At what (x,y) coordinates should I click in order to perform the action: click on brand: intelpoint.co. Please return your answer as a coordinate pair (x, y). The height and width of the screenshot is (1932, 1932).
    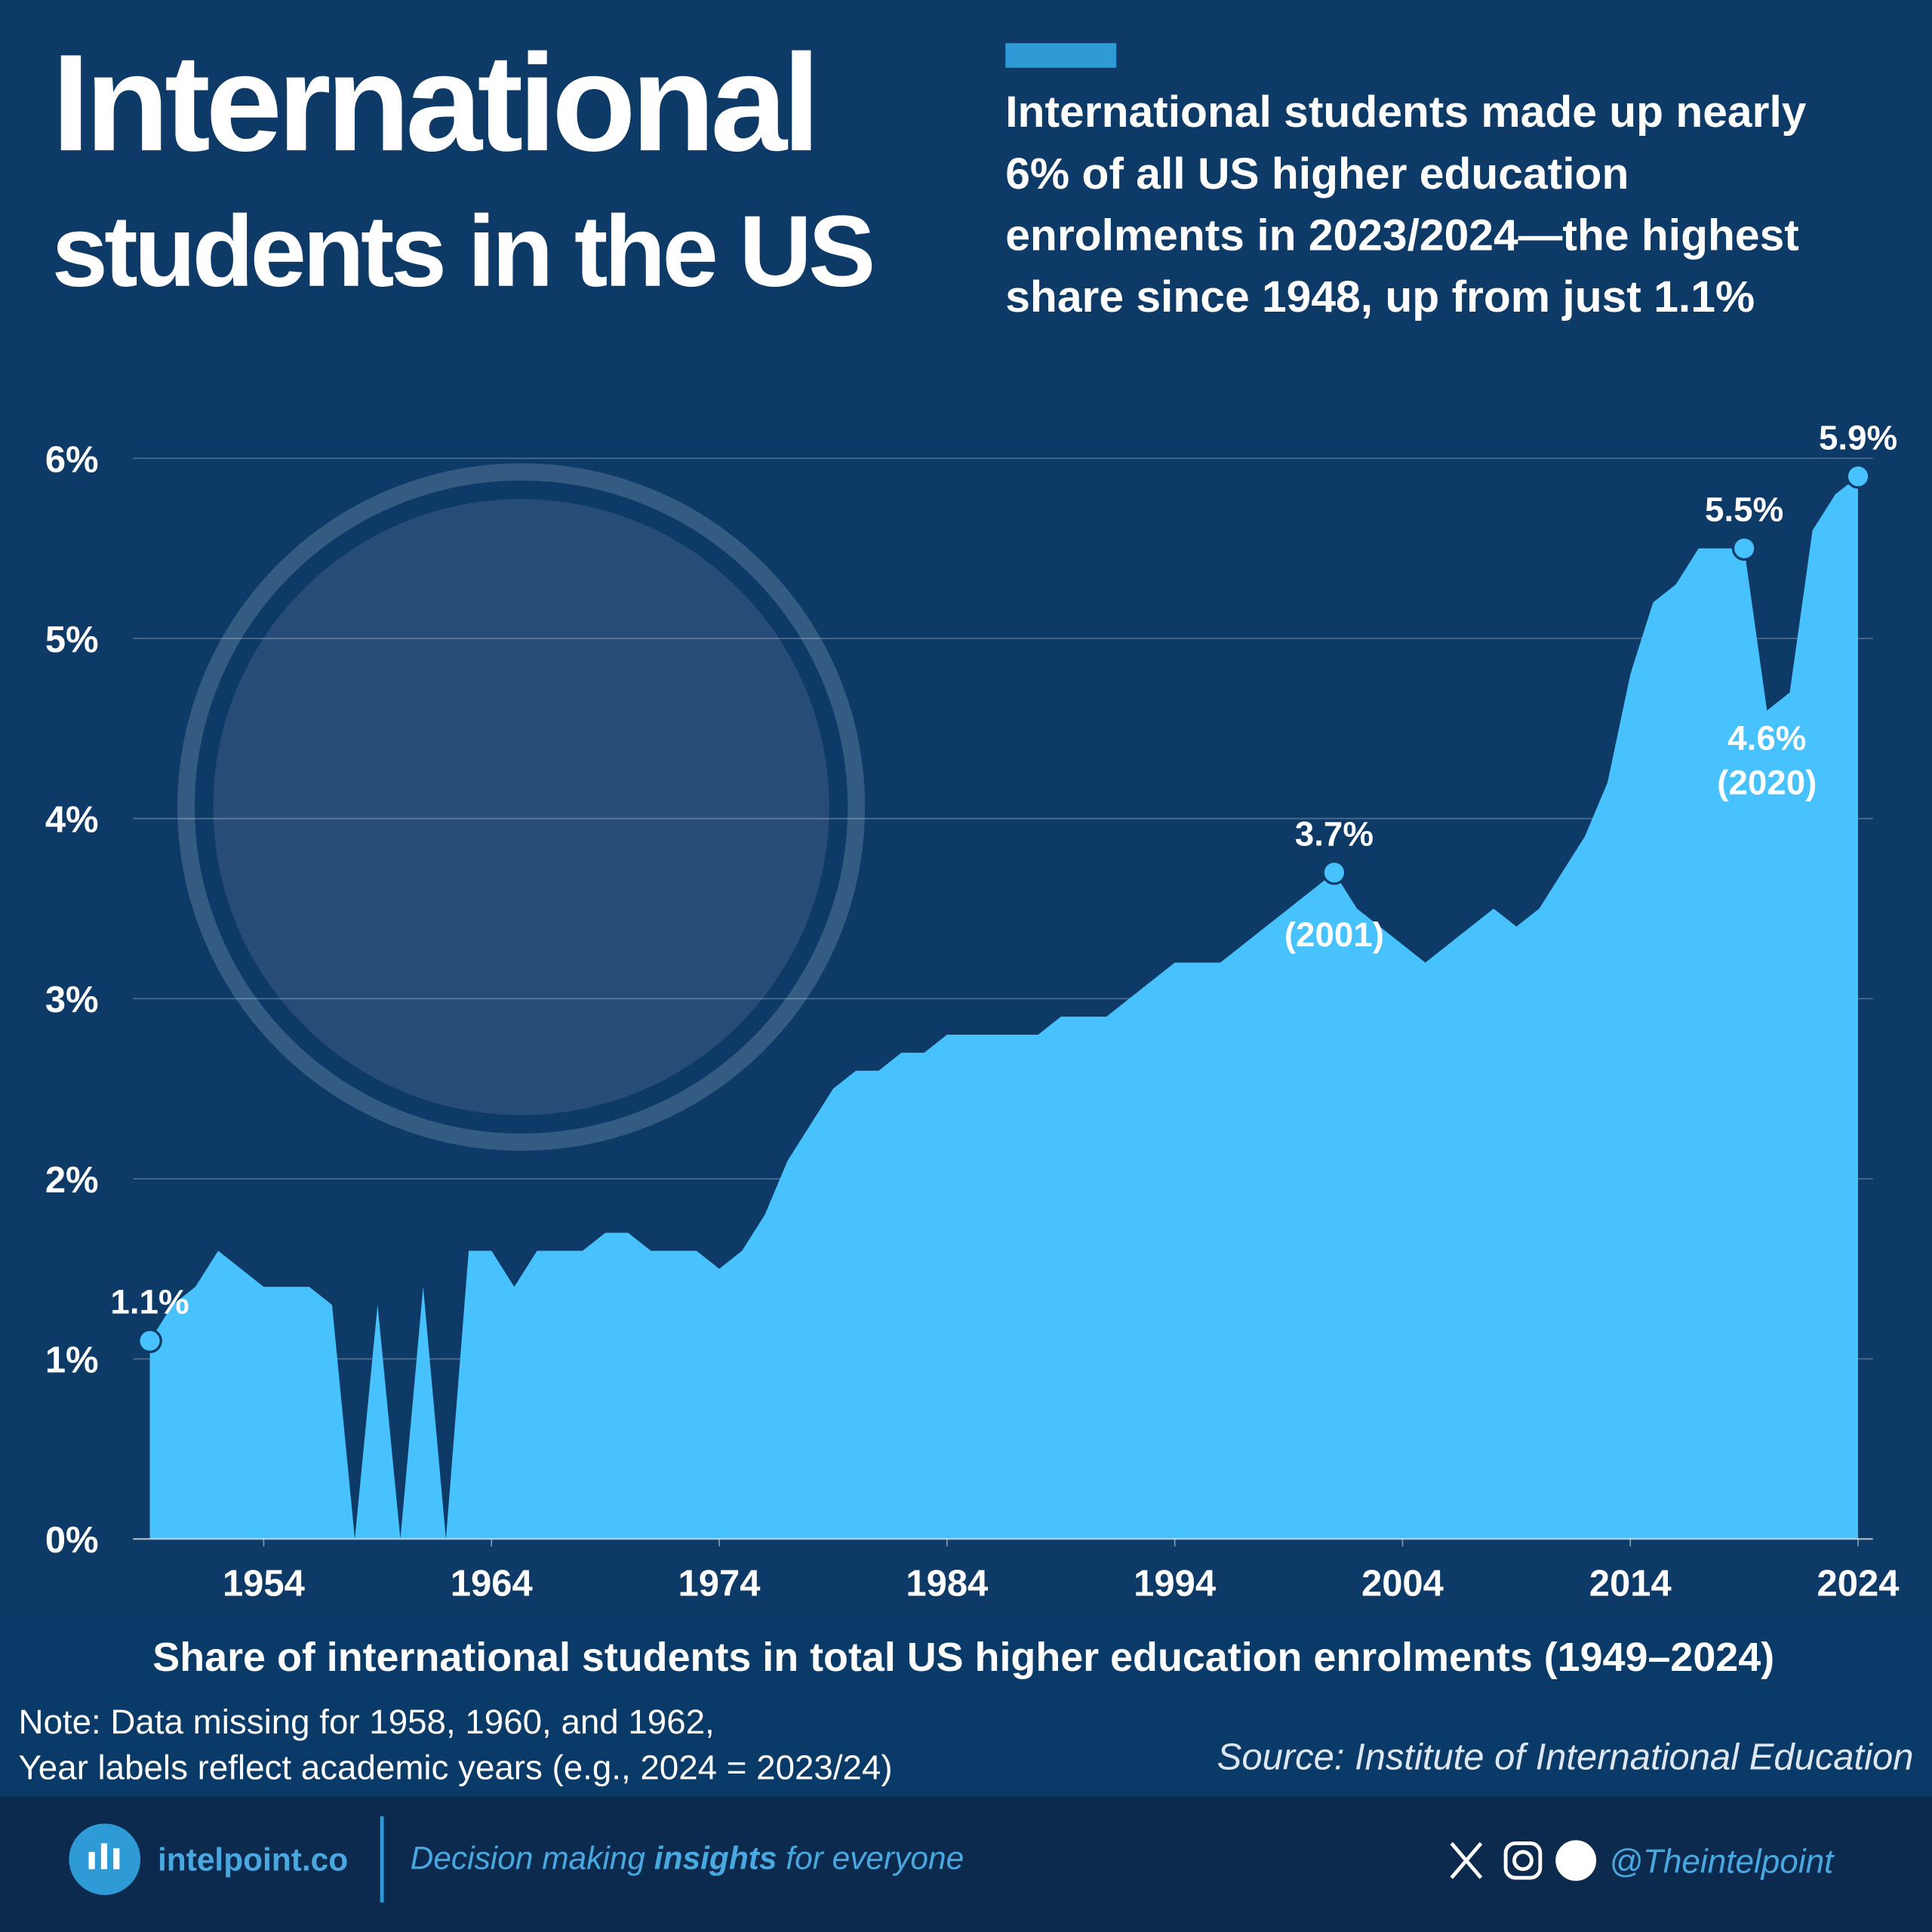
    Looking at the image, I should click on (253, 1859).